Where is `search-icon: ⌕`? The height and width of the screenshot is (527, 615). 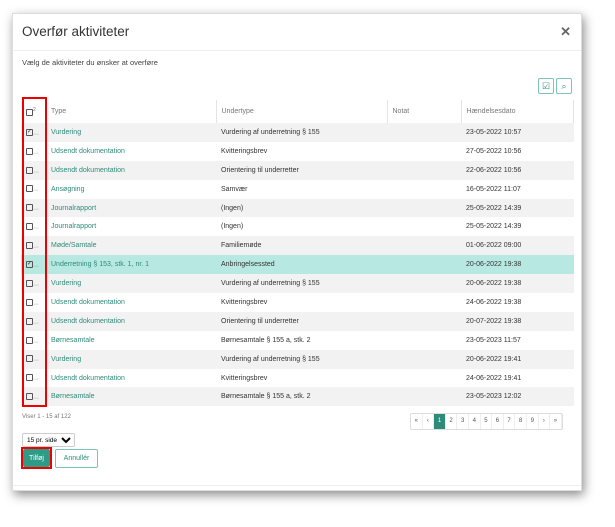 search-icon: ⌕ is located at coordinates (564, 86).